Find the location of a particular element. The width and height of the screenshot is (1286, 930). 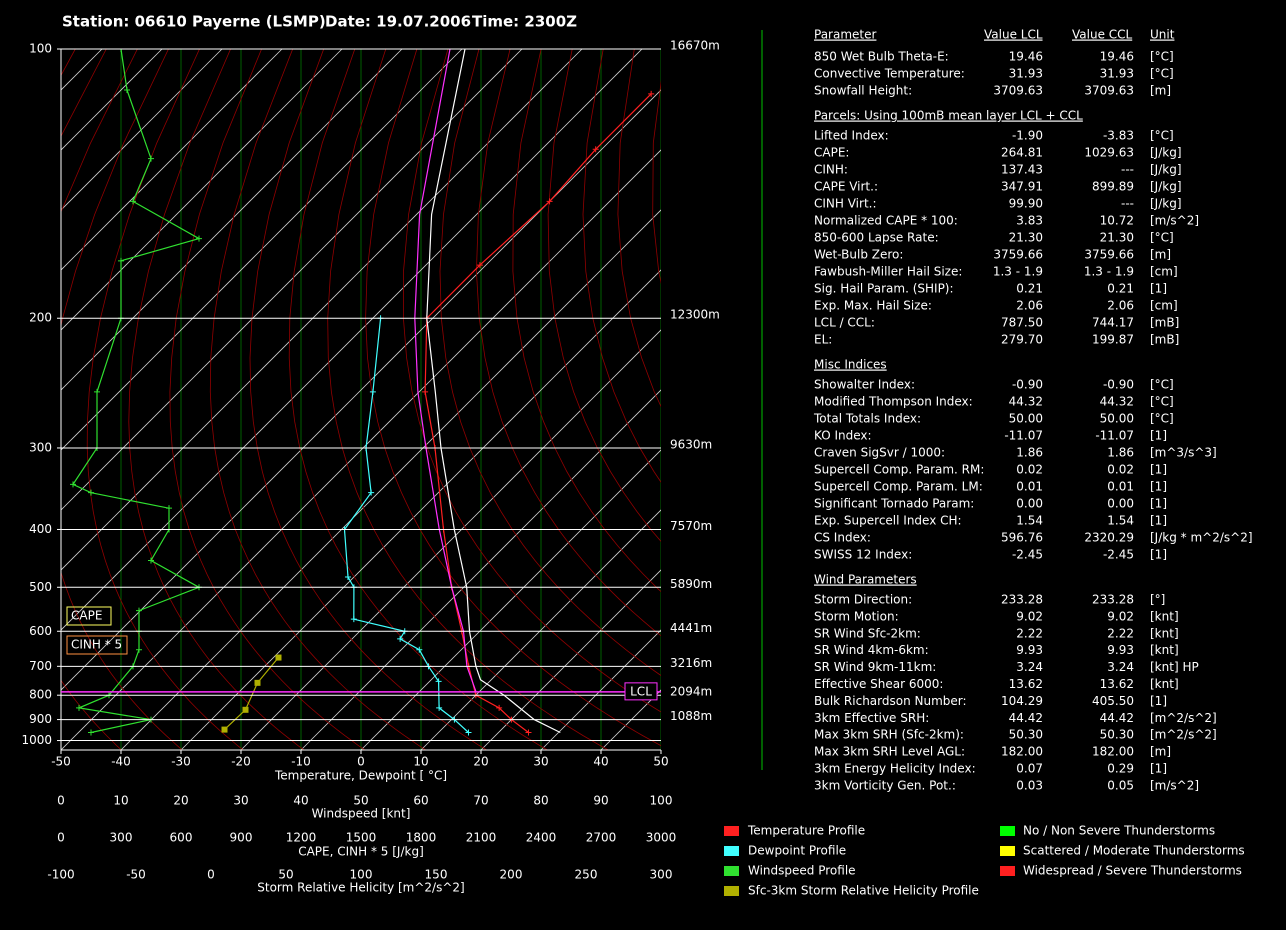

value-lcl: 3709.63 is located at coordinates (1018, 91).